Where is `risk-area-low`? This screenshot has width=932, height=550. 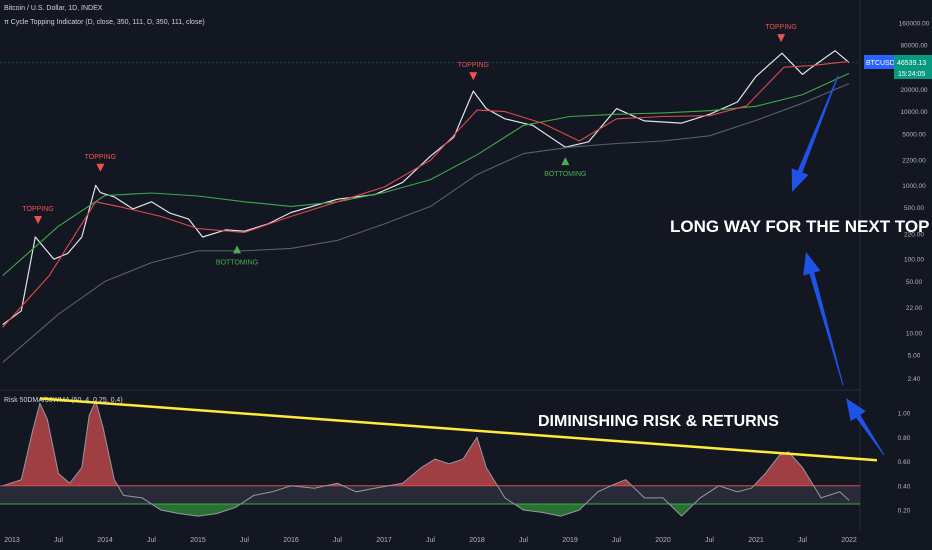
risk-area-low is located at coordinates (425, 510).